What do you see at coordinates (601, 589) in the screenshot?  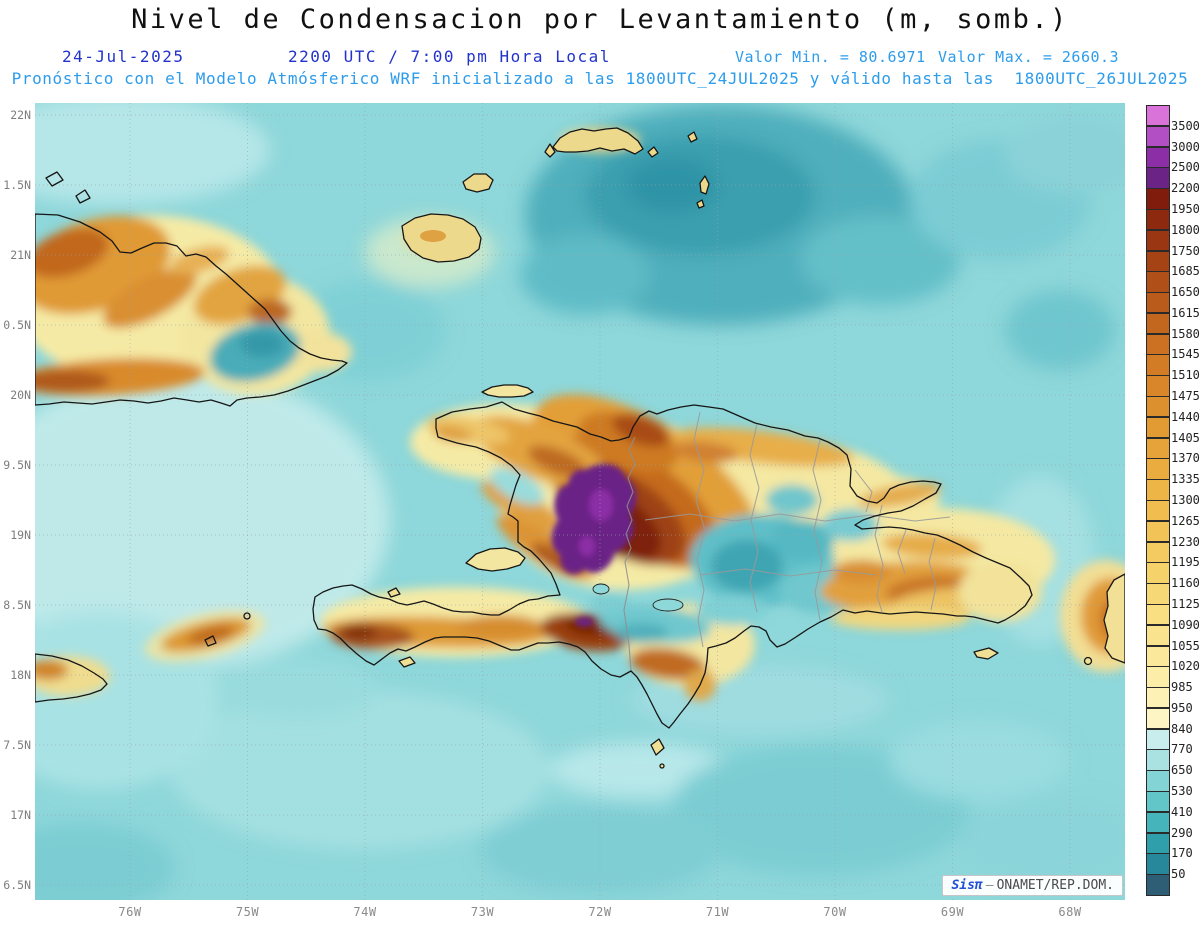 I see `lake-saumatre` at bounding box center [601, 589].